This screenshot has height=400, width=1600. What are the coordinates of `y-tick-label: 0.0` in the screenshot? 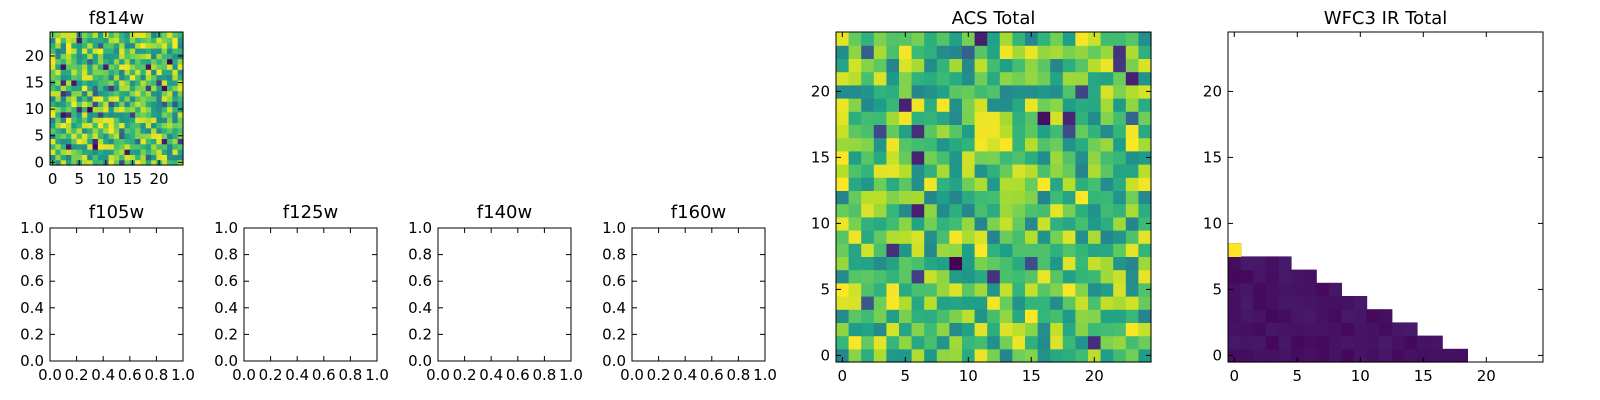 It's located at (226, 361).